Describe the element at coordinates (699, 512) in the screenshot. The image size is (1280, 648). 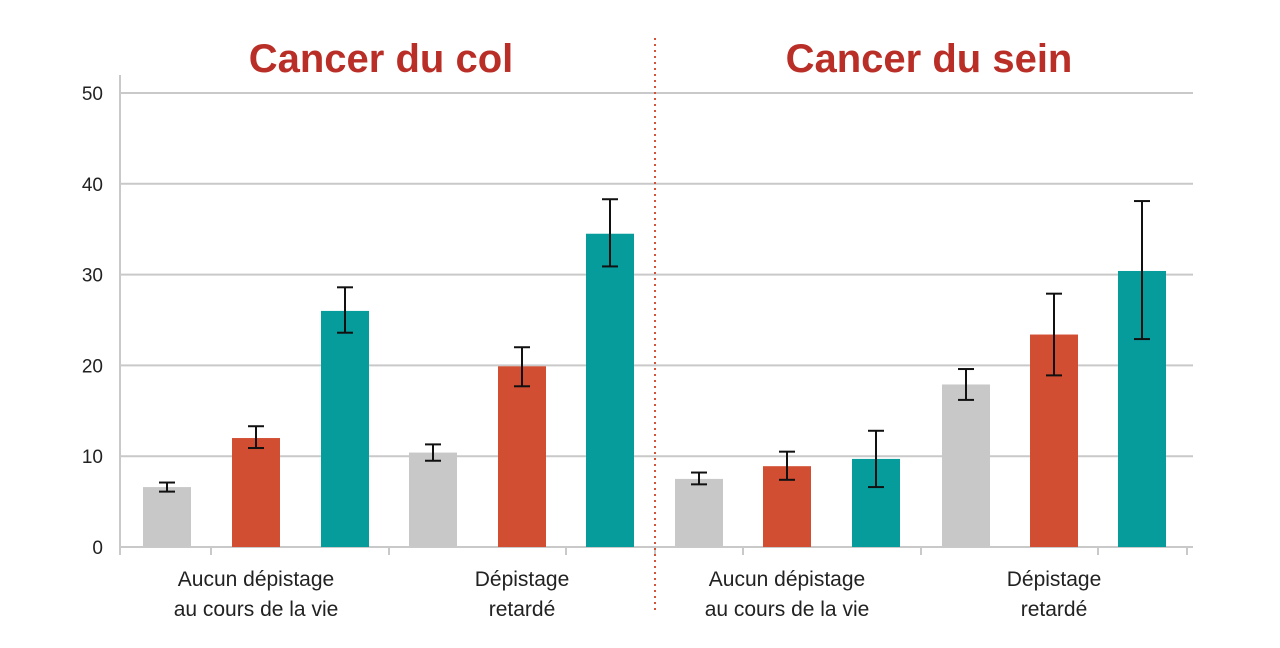
I see `bar-1-0-grey` at that location.